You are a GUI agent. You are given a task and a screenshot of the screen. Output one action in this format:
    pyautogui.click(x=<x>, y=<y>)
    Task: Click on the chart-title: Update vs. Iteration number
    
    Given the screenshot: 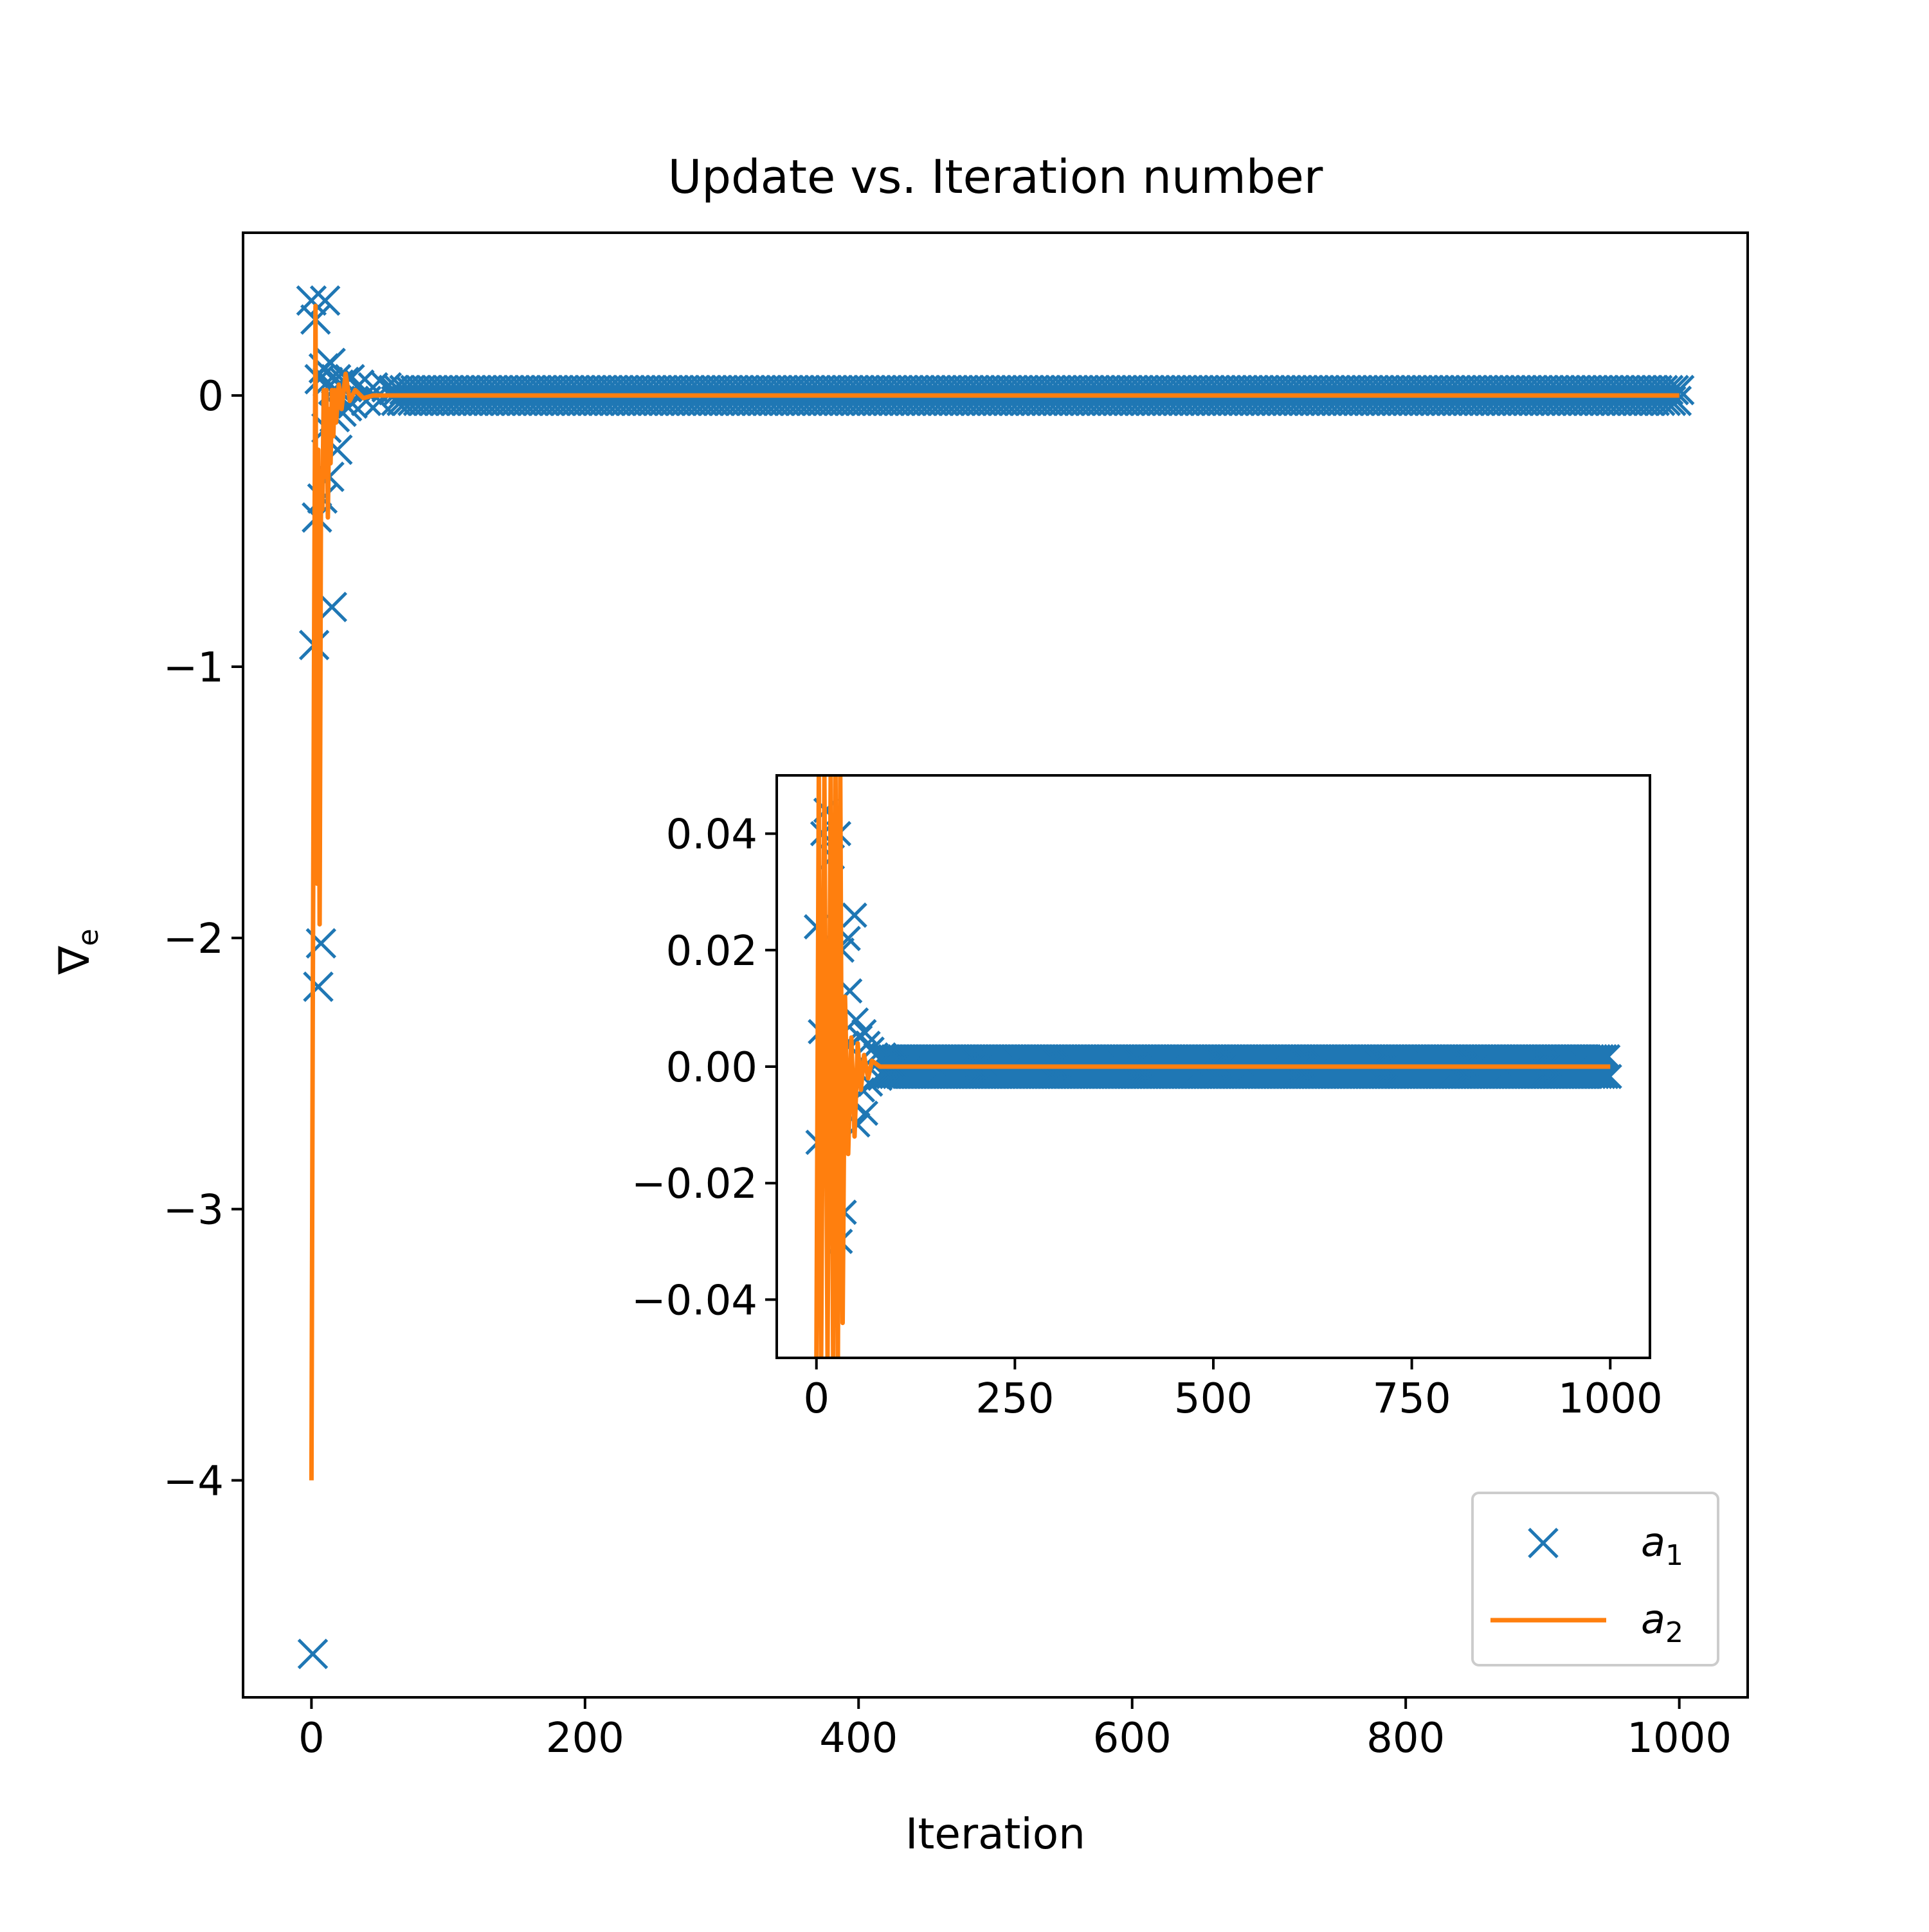 What is the action you would take?
    pyautogui.click(x=995, y=177)
    